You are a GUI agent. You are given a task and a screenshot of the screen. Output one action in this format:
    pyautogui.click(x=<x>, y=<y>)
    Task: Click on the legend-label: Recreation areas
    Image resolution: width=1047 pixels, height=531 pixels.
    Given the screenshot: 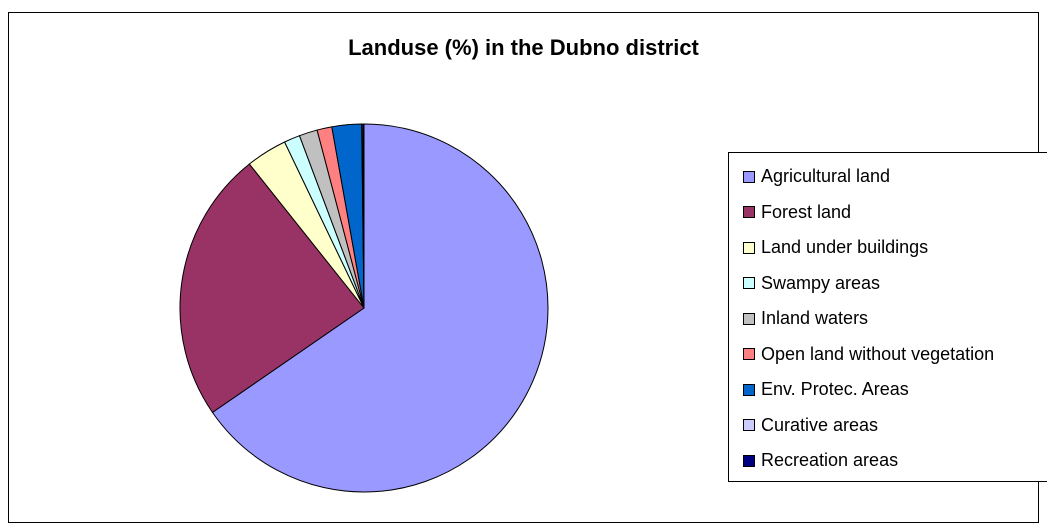 What is the action you would take?
    pyautogui.click(x=830, y=460)
    